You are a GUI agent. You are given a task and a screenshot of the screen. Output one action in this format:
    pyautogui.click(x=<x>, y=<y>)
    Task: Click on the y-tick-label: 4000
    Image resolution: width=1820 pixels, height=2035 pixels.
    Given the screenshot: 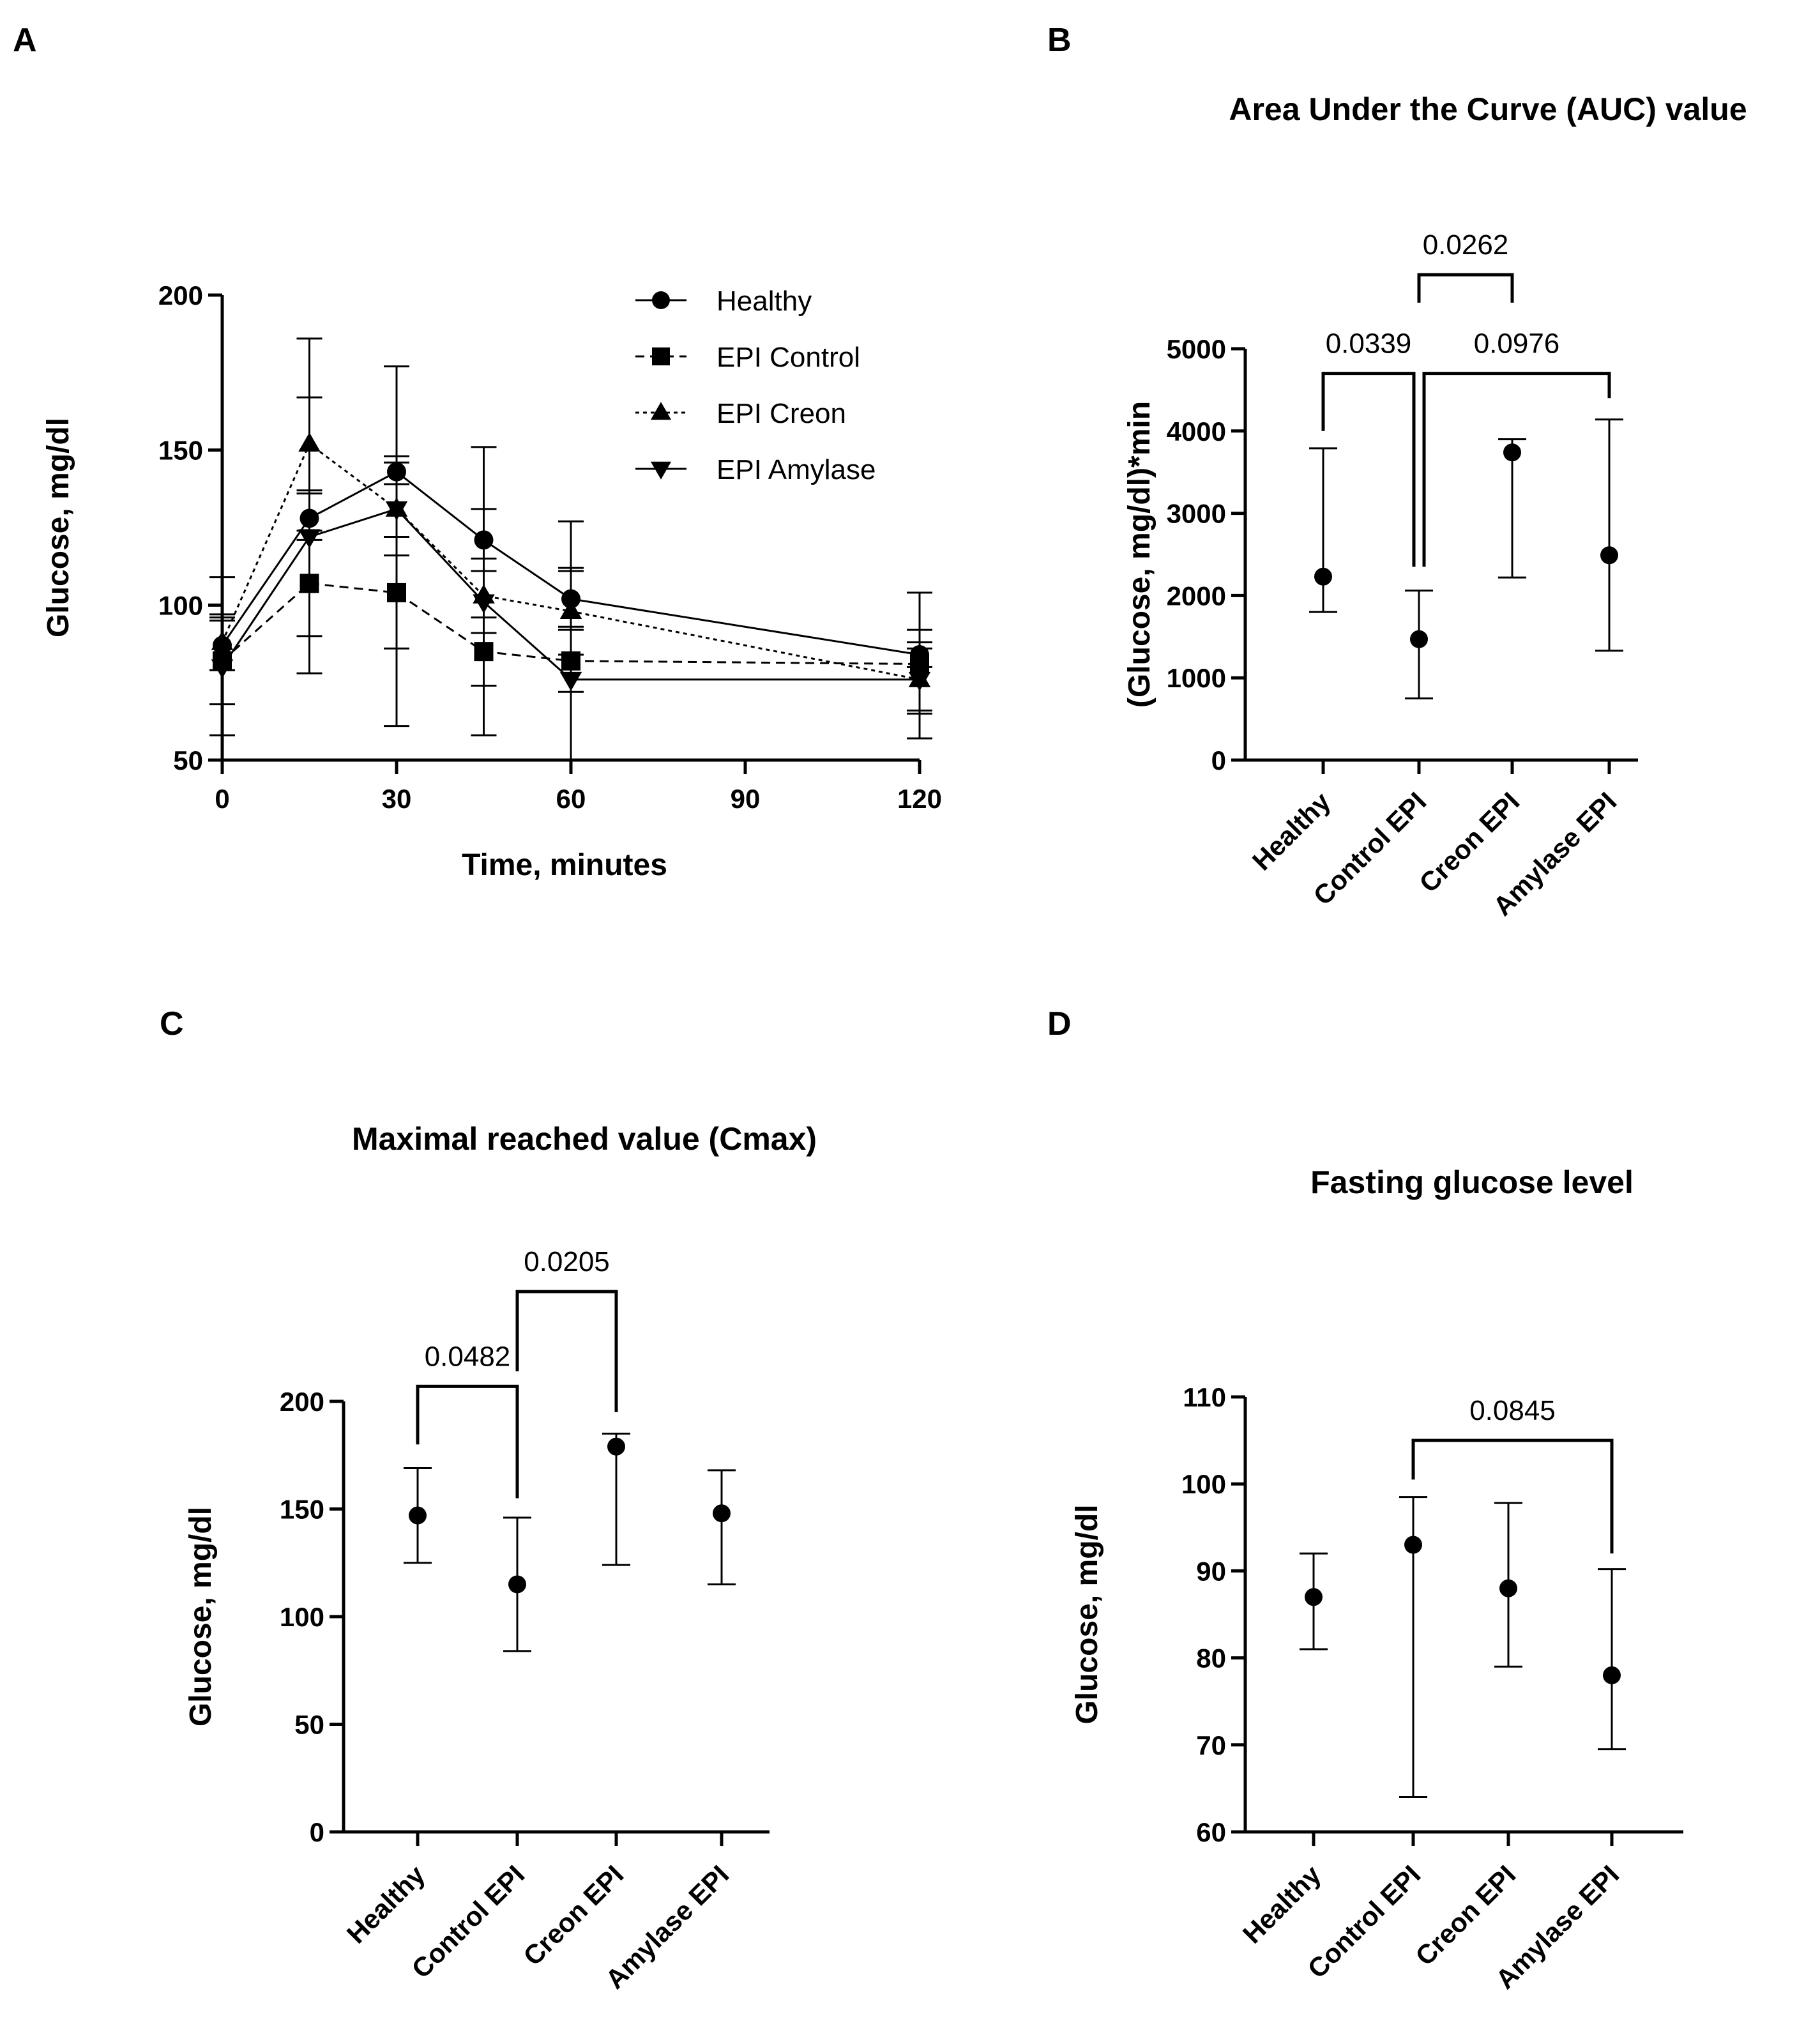 What is the action you would take?
    pyautogui.click(x=1196, y=431)
    